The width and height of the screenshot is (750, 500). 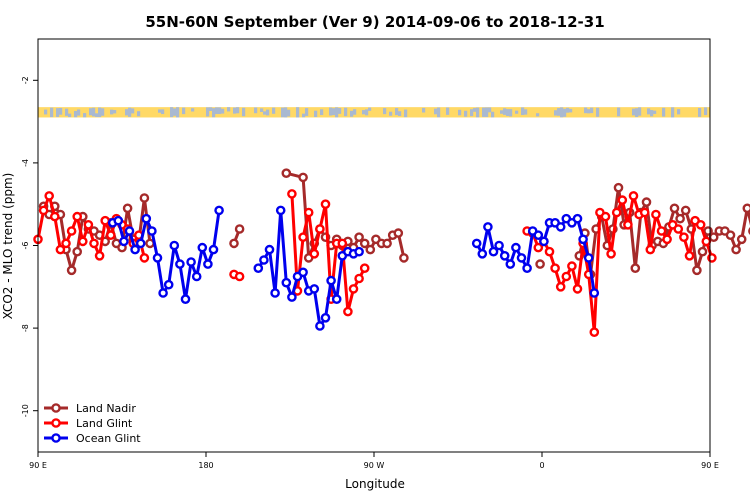 What do you see at coordinates (8, 246) in the screenshot?
I see `y-axis-label: XCO2 - MLO trend (ppm)` at bounding box center [8, 246].